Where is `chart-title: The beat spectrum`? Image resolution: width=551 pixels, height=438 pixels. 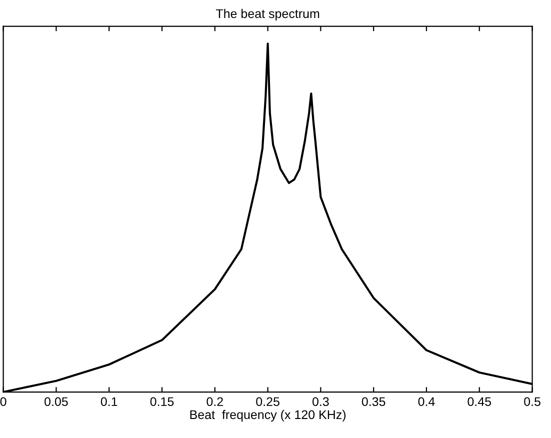 chart-title: The beat spectrum is located at coordinates (268, 14).